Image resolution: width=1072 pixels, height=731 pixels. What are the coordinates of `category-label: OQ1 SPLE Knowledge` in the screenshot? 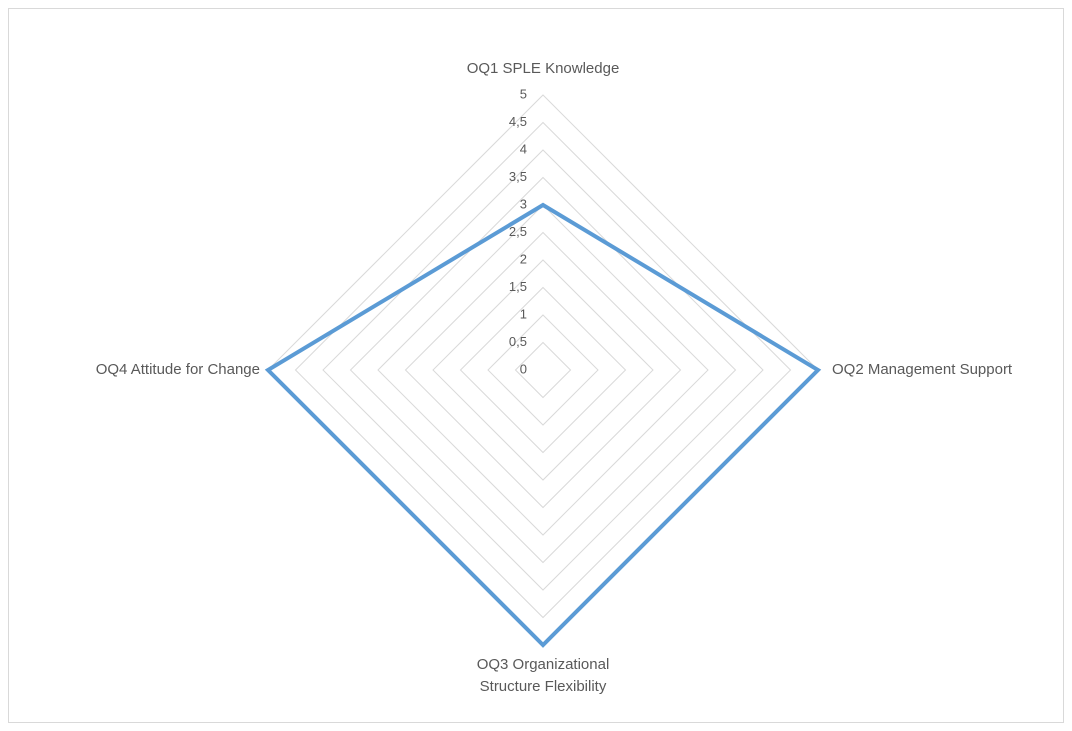 It's located at (543, 68).